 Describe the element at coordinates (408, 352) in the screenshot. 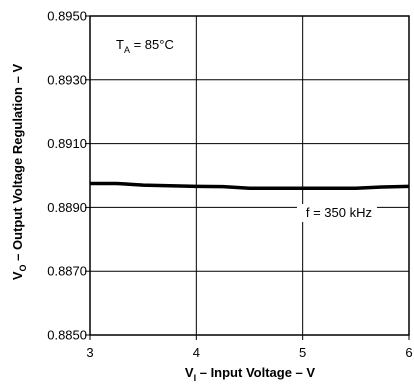

I see `x-tick-label: 6` at that location.